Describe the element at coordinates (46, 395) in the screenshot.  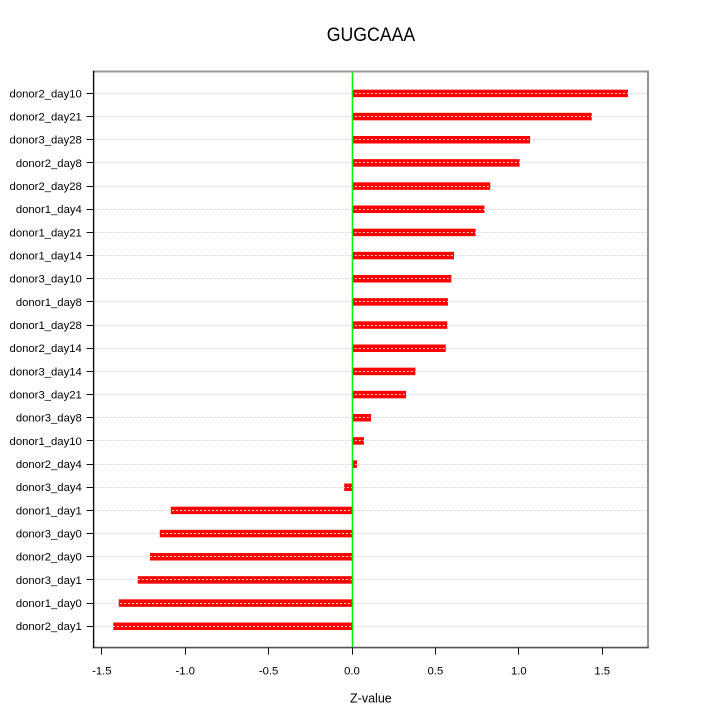
I see `svg-text: donor3_day21` at that location.